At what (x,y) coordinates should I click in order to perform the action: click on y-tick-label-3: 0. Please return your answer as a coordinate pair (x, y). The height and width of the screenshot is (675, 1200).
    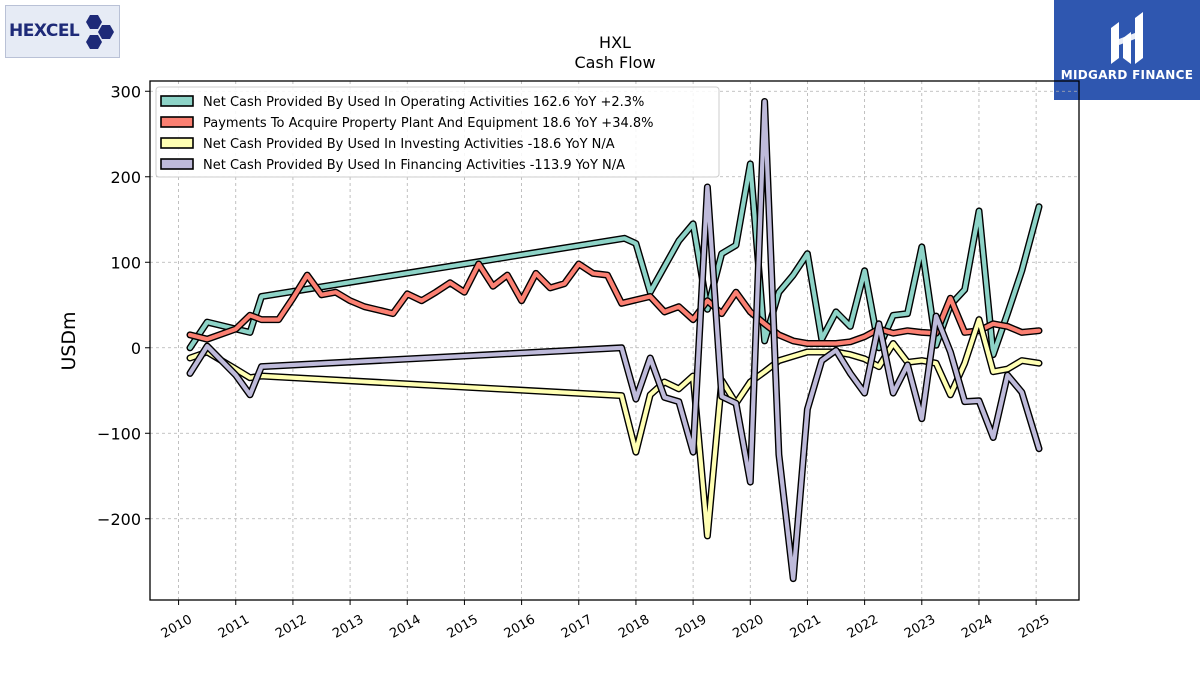
    Looking at the image, I should click on (136, 348).